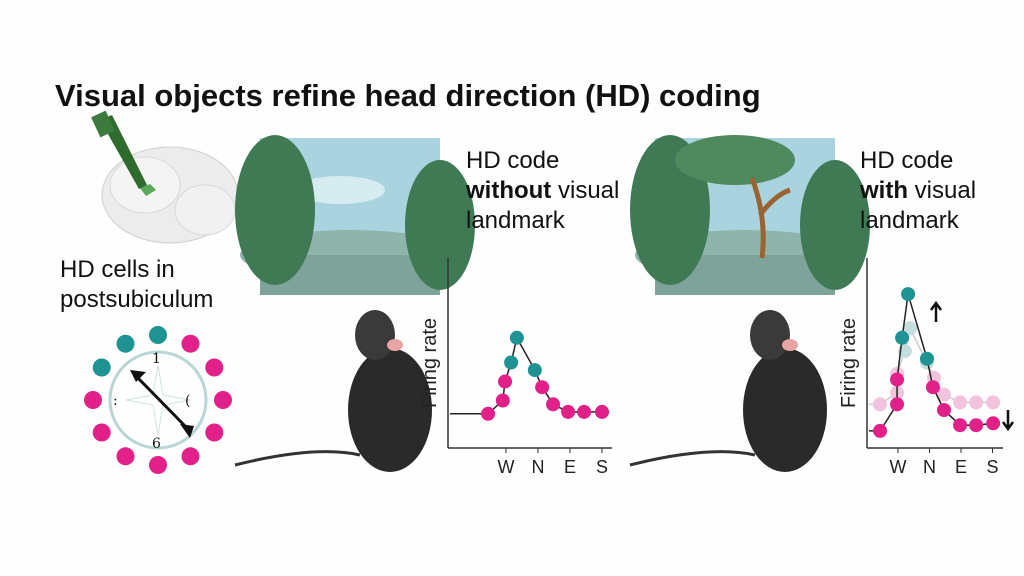  I want to click on brain-with-electrode, so click(165, 177).